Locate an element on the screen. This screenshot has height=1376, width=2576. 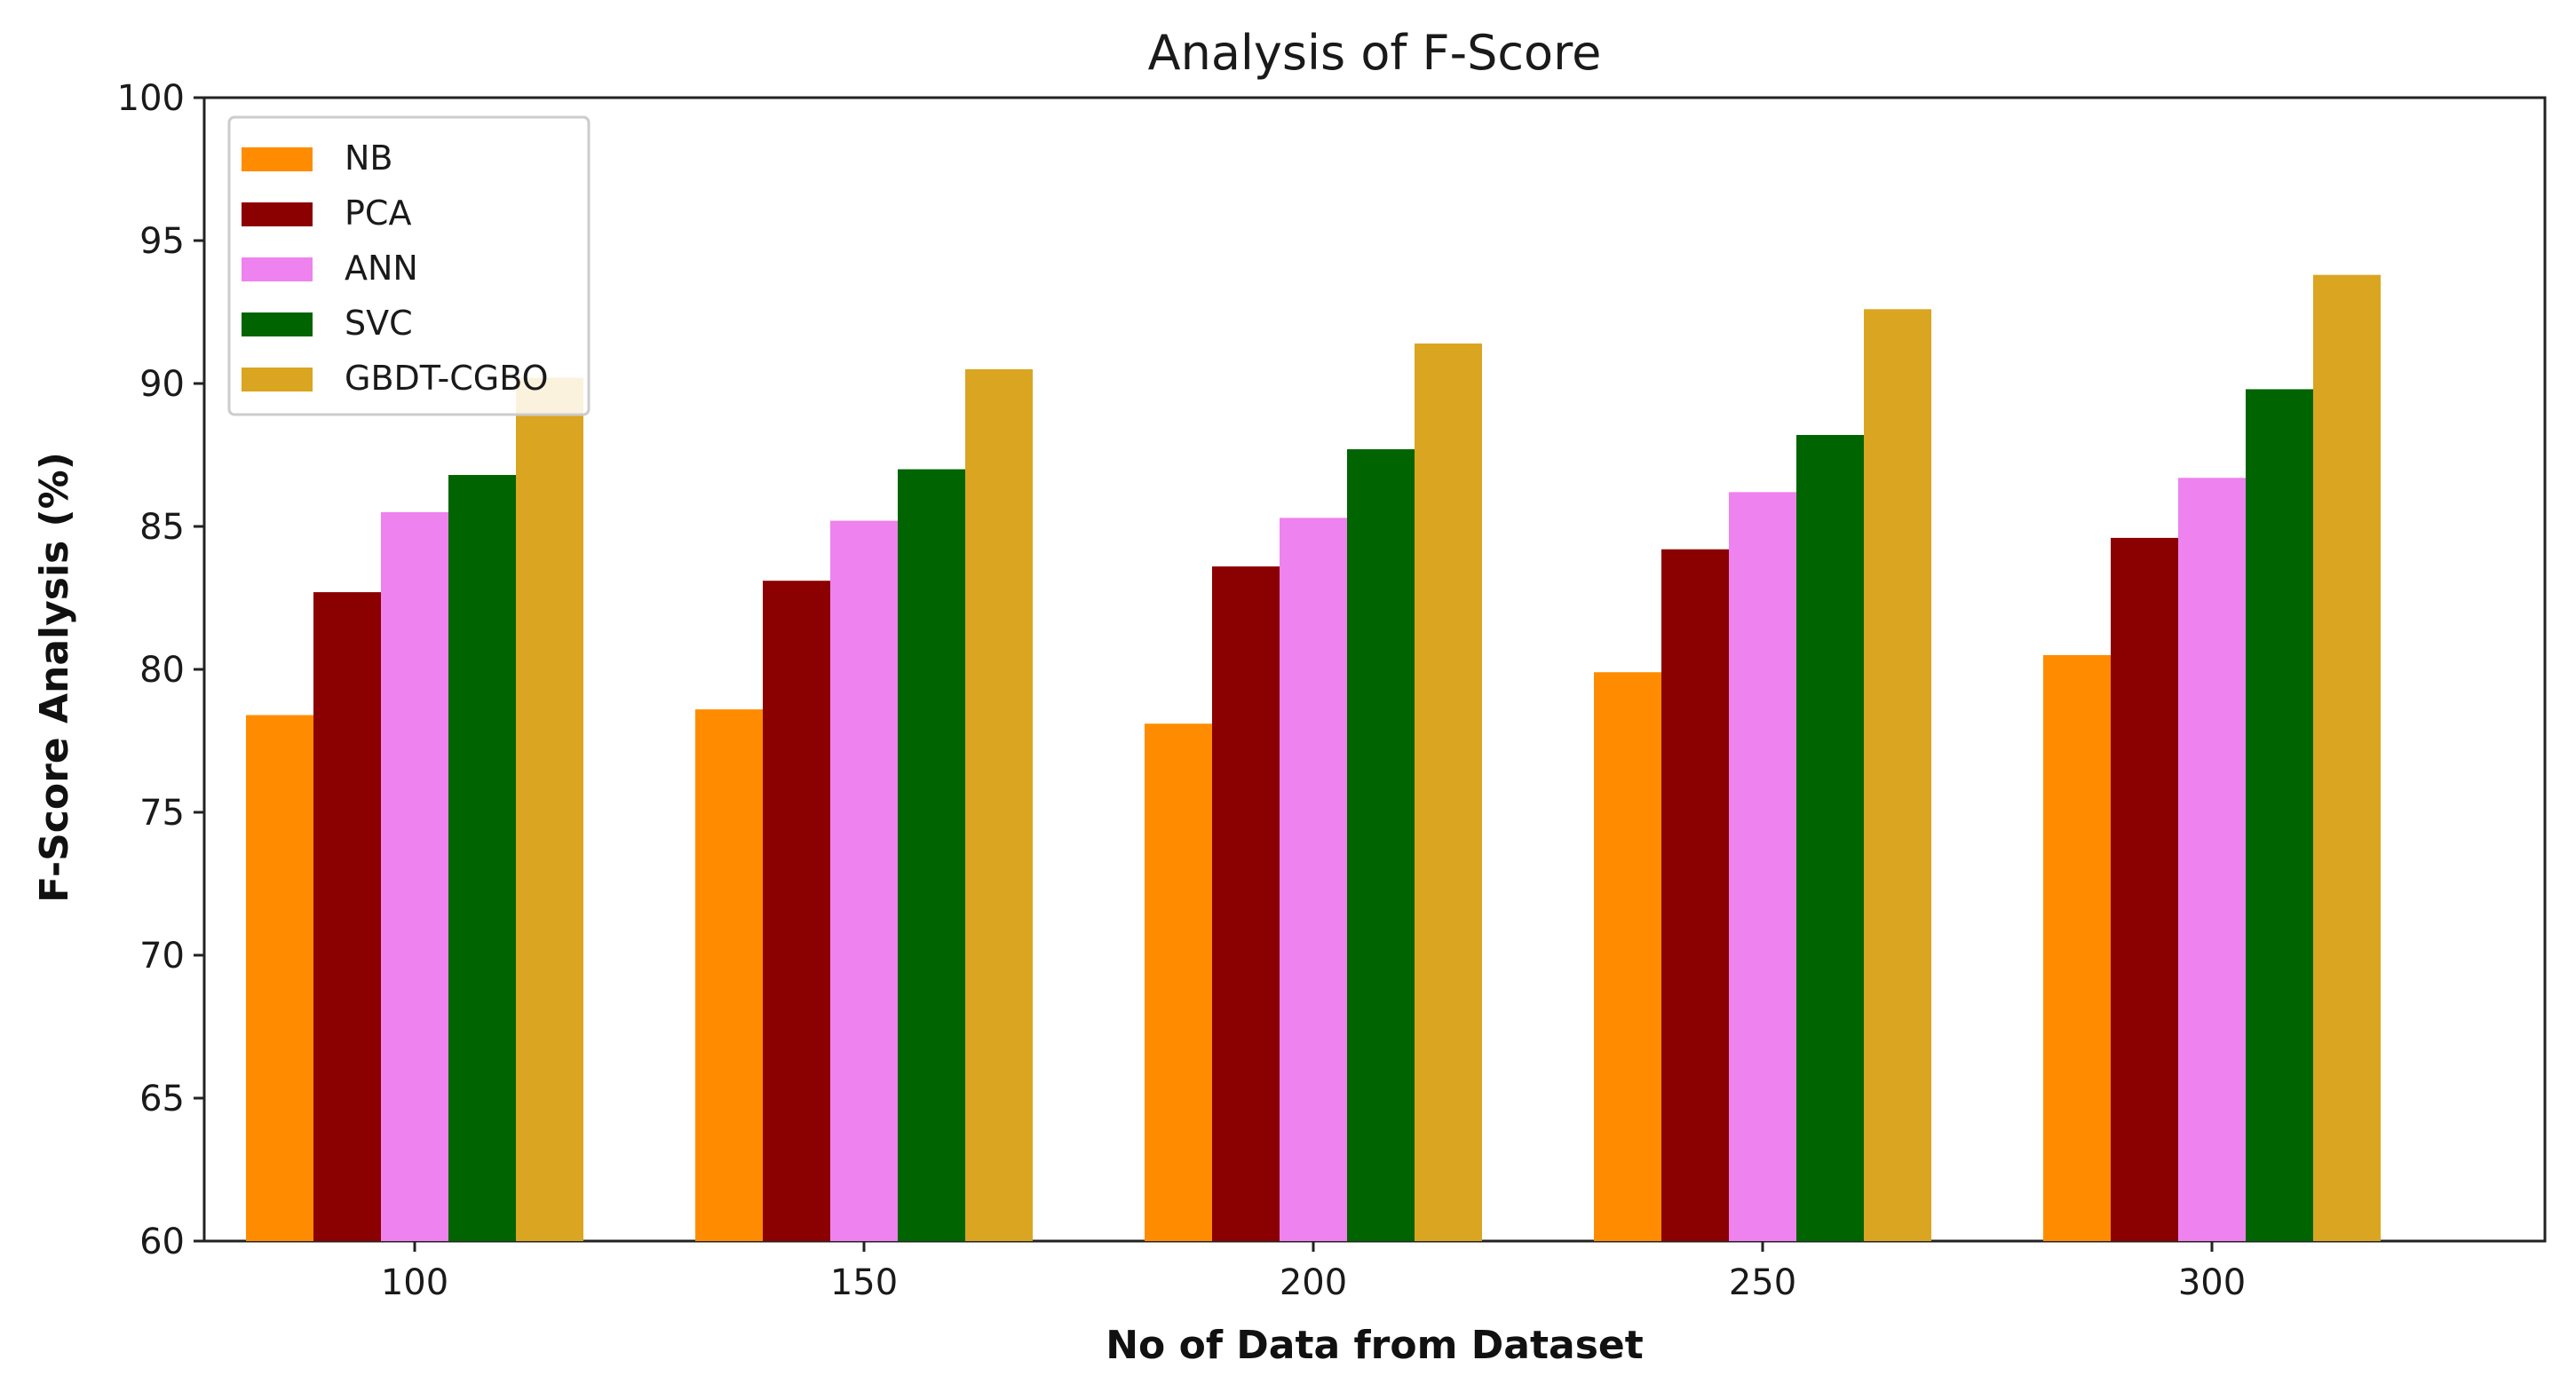
y-axis-label: F-Score Analysis (%) is located at coordinates (55, 677).